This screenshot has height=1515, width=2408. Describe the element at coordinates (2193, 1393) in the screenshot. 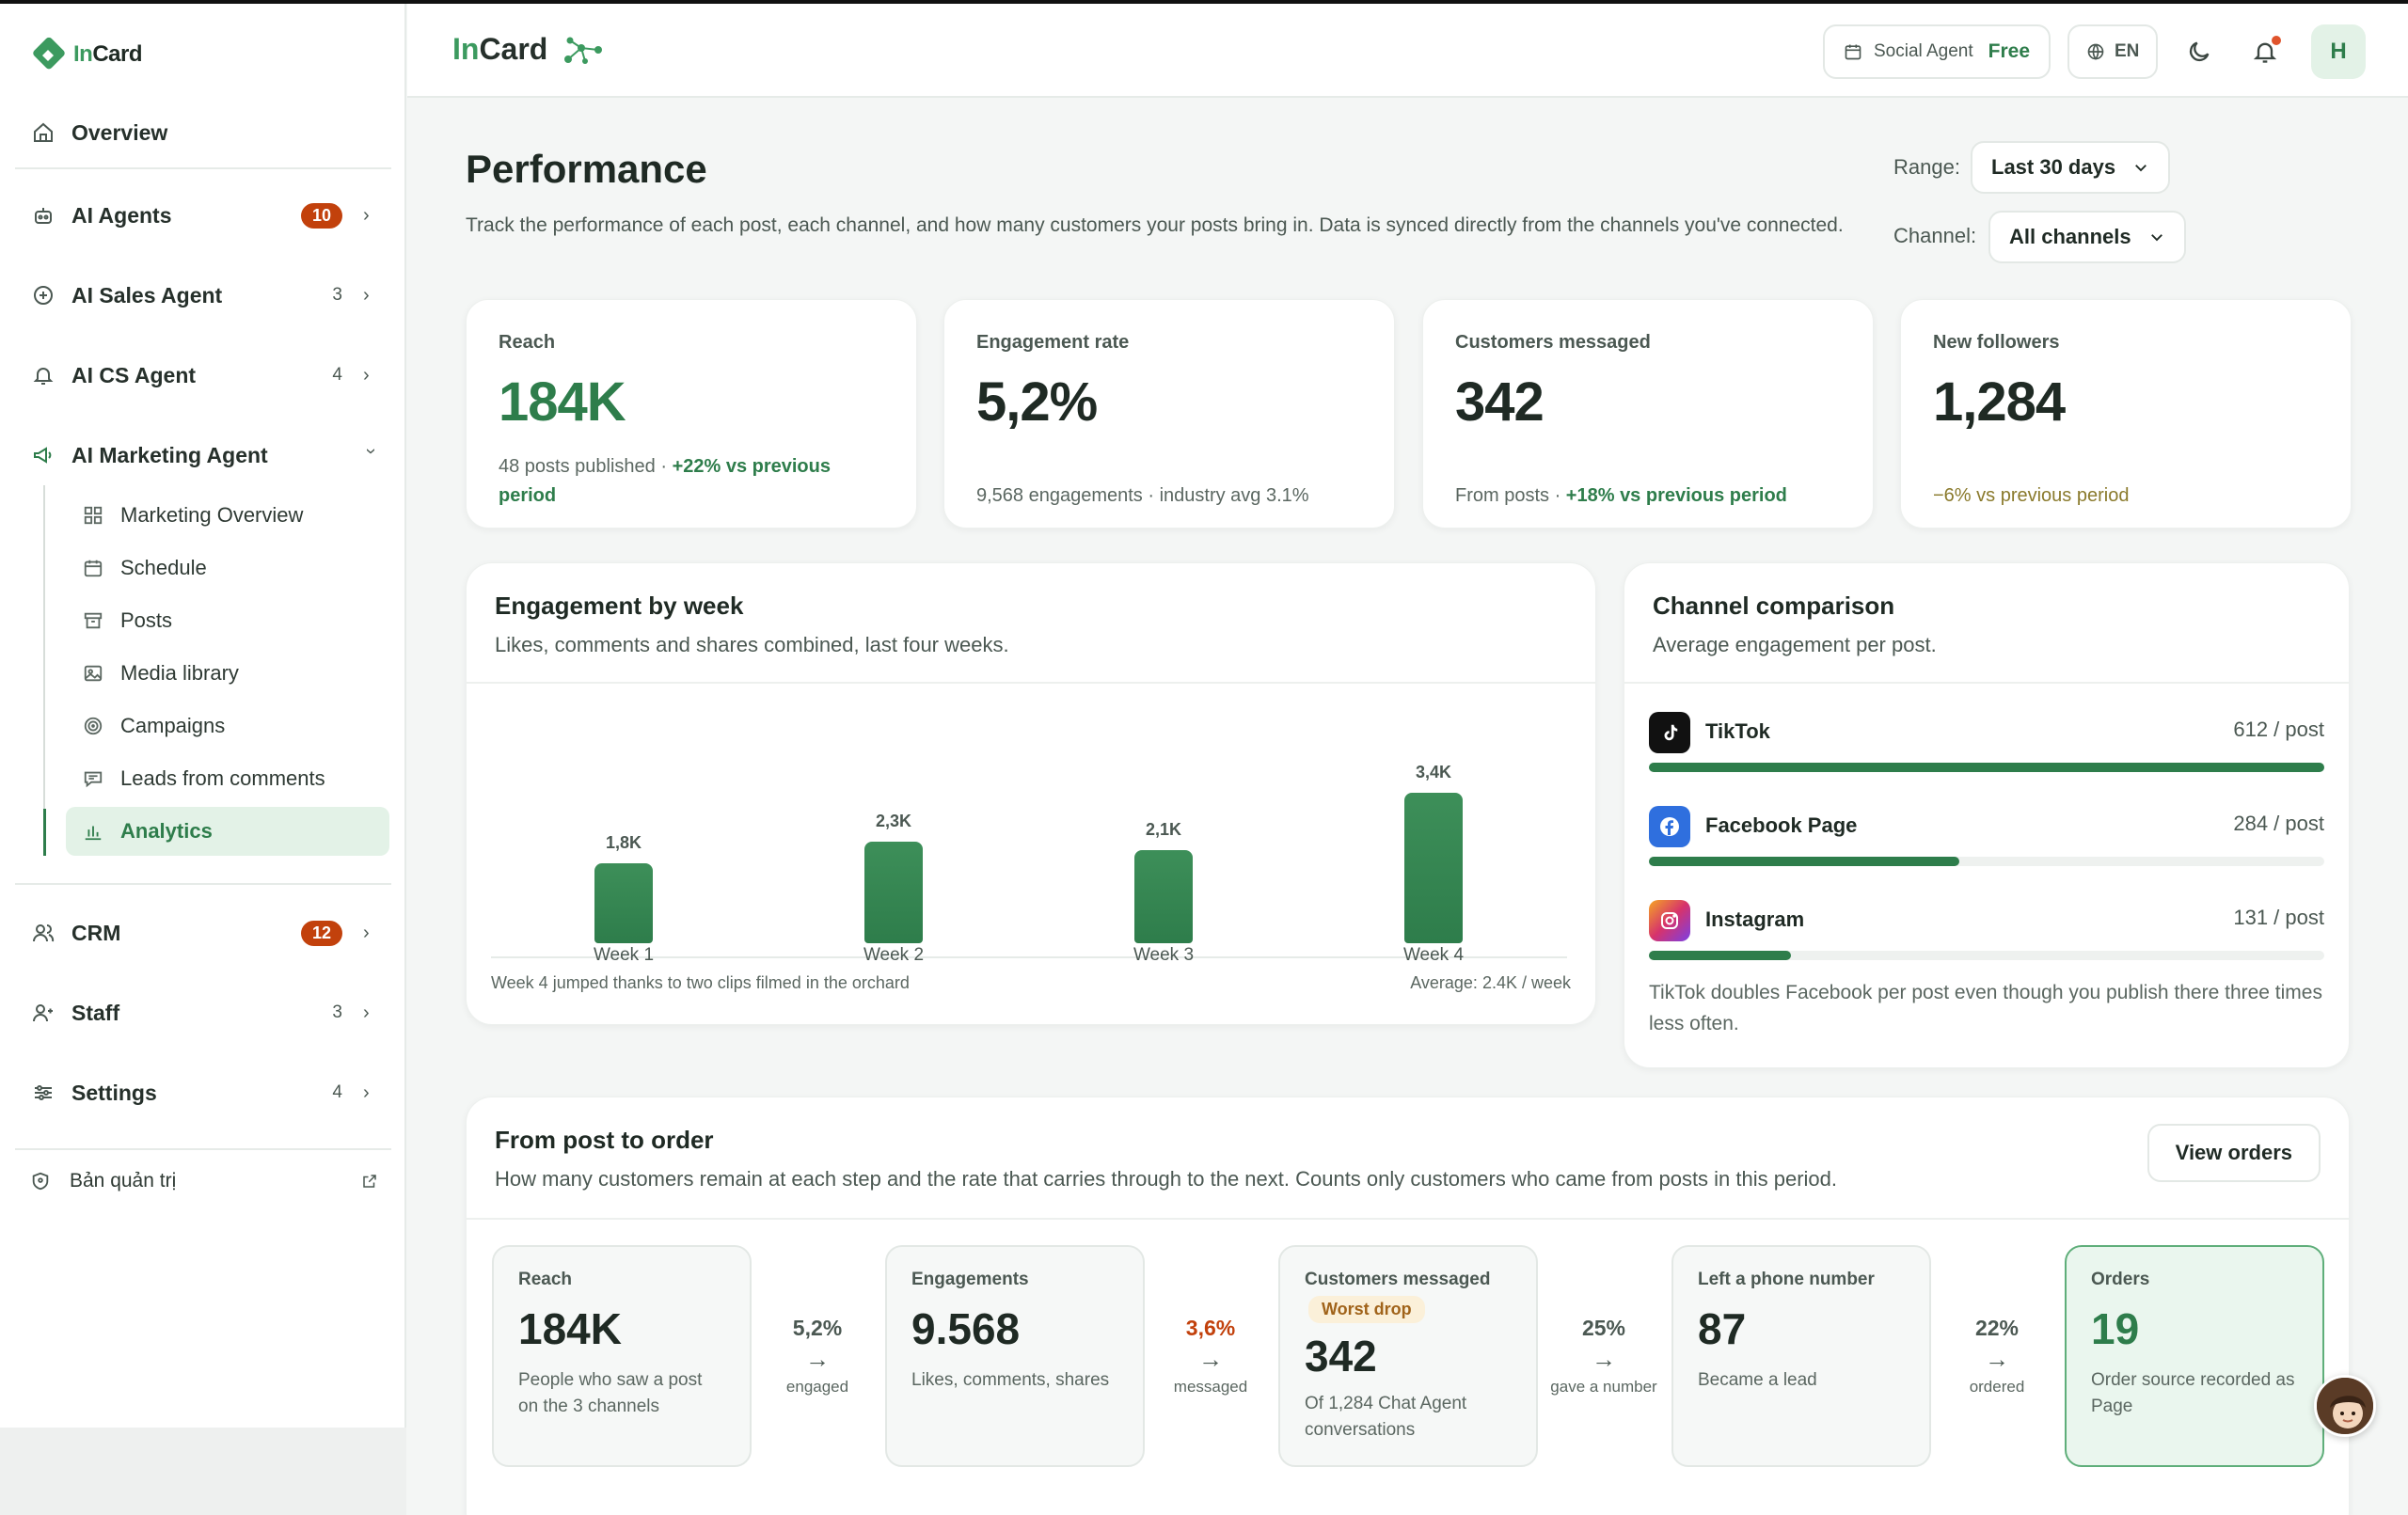

I see `step-description: Order source recorded as Page` at that location.